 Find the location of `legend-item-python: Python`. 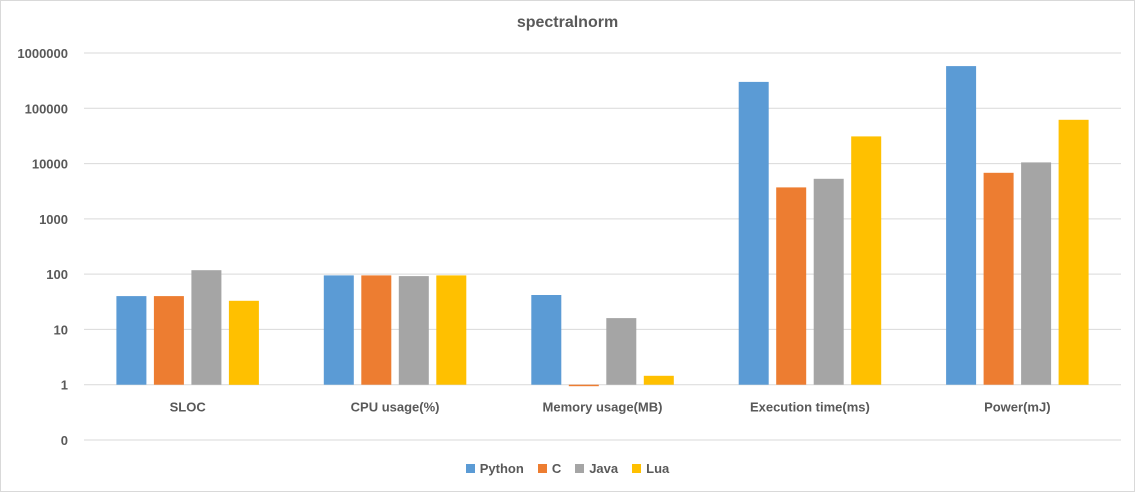

legend-item-python: Python is located at coordinates (494, 468).